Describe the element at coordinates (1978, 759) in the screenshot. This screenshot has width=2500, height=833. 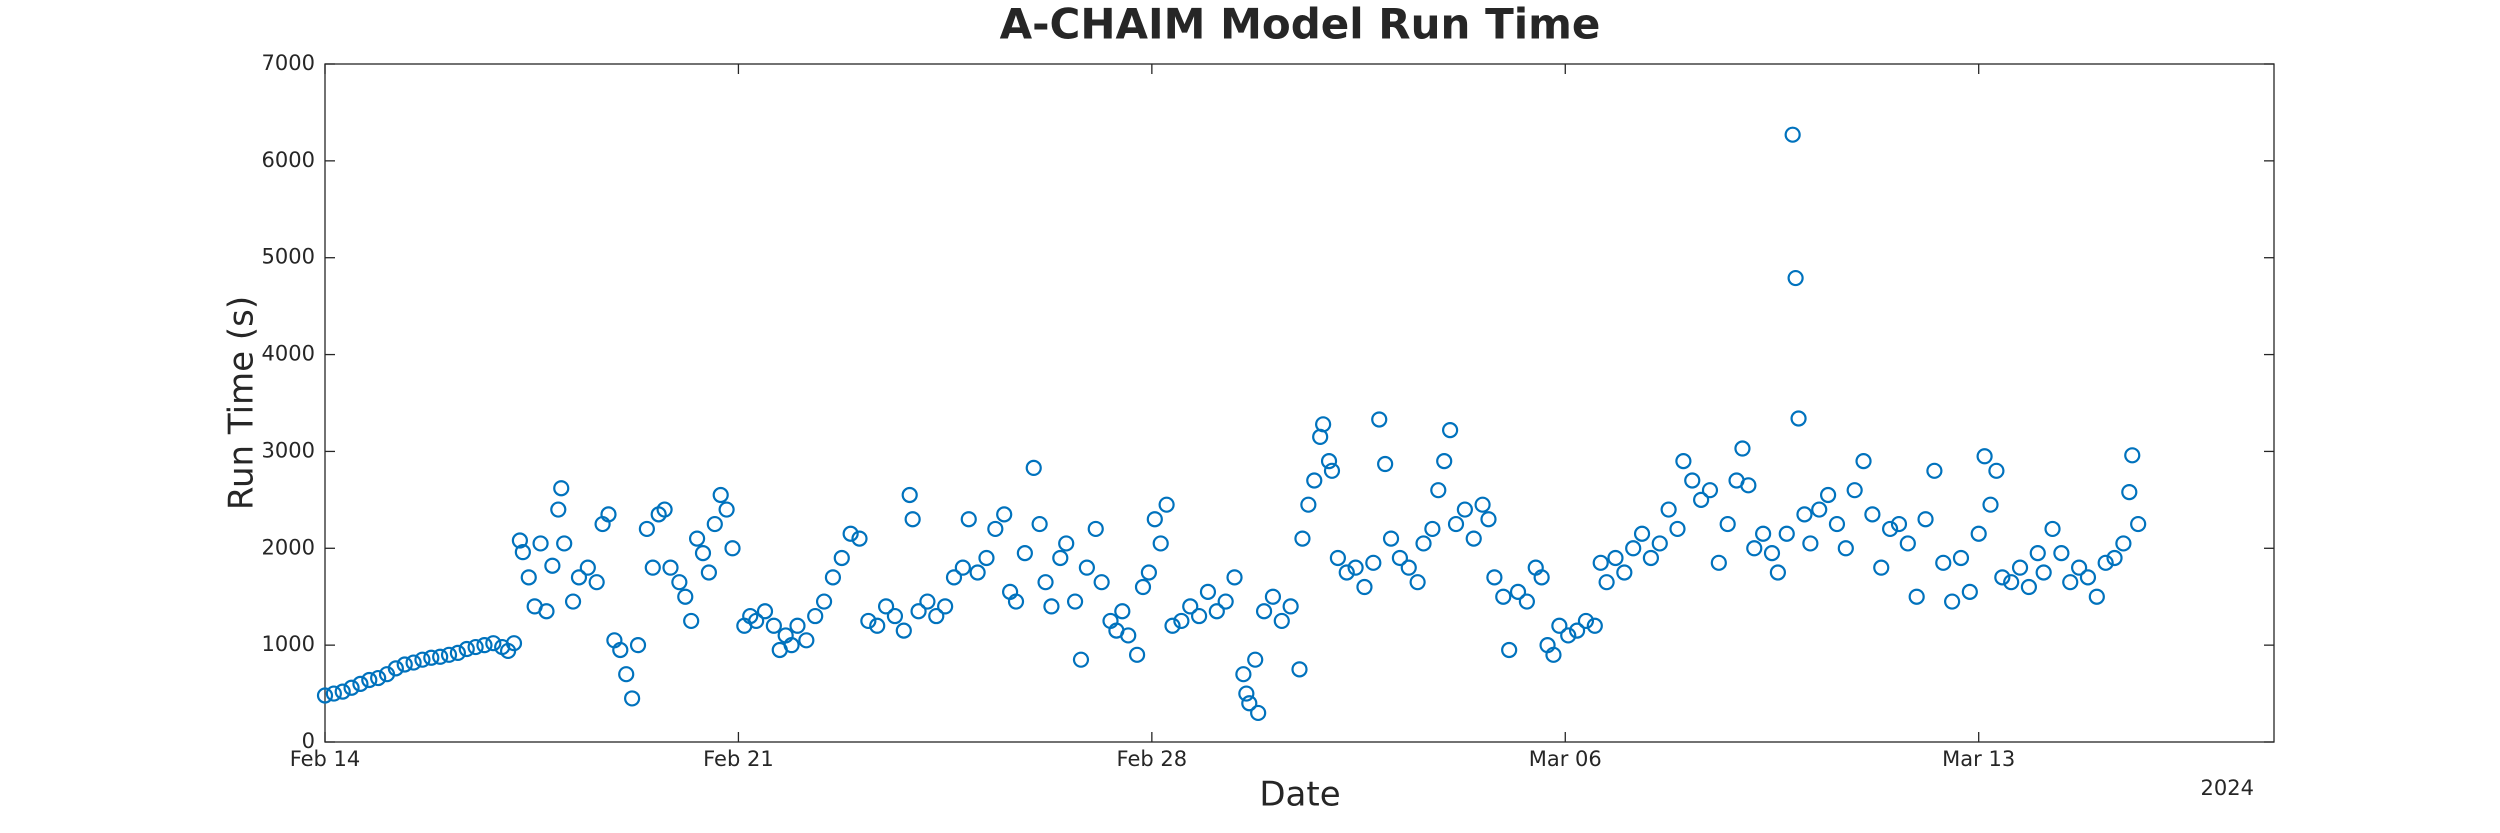
I see `x-tick-label: Mar 13` at that location.